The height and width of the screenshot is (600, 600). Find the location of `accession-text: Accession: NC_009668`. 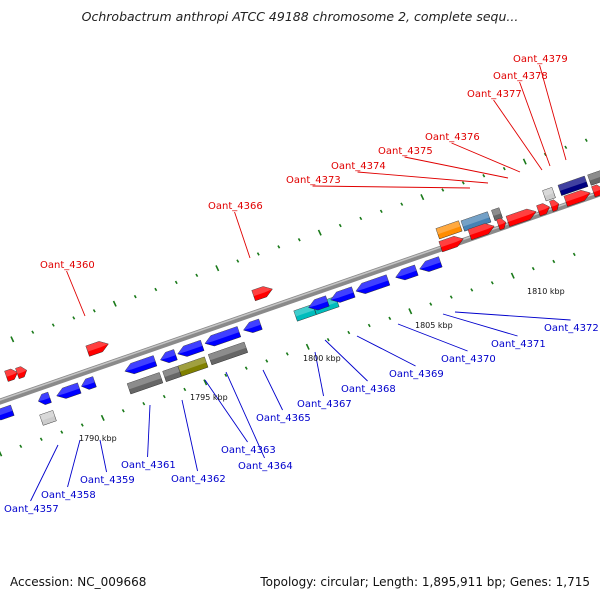

accession-text: Accession: NC_009668 is located at coordinates (78, 582).